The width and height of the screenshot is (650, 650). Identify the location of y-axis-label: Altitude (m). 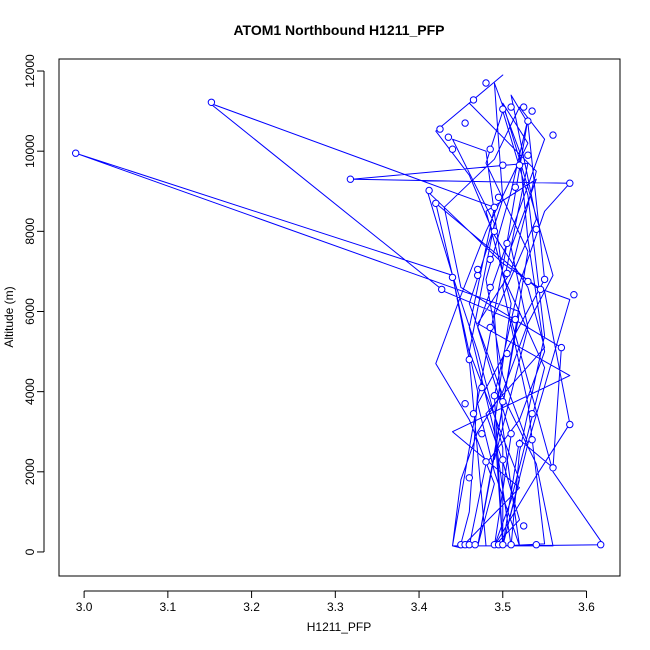
(9, 316).